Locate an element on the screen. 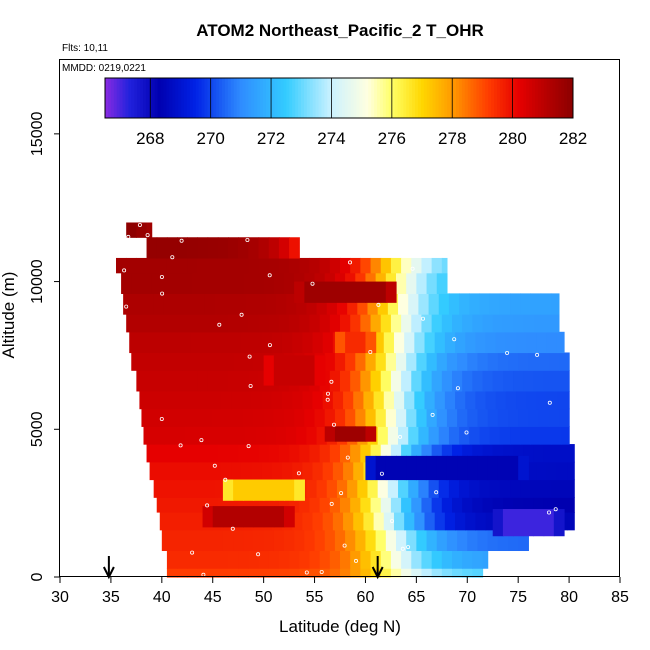 This screenshot has width=650, height=650. x-tick-label: 80 is located at coordinates (569, 597).